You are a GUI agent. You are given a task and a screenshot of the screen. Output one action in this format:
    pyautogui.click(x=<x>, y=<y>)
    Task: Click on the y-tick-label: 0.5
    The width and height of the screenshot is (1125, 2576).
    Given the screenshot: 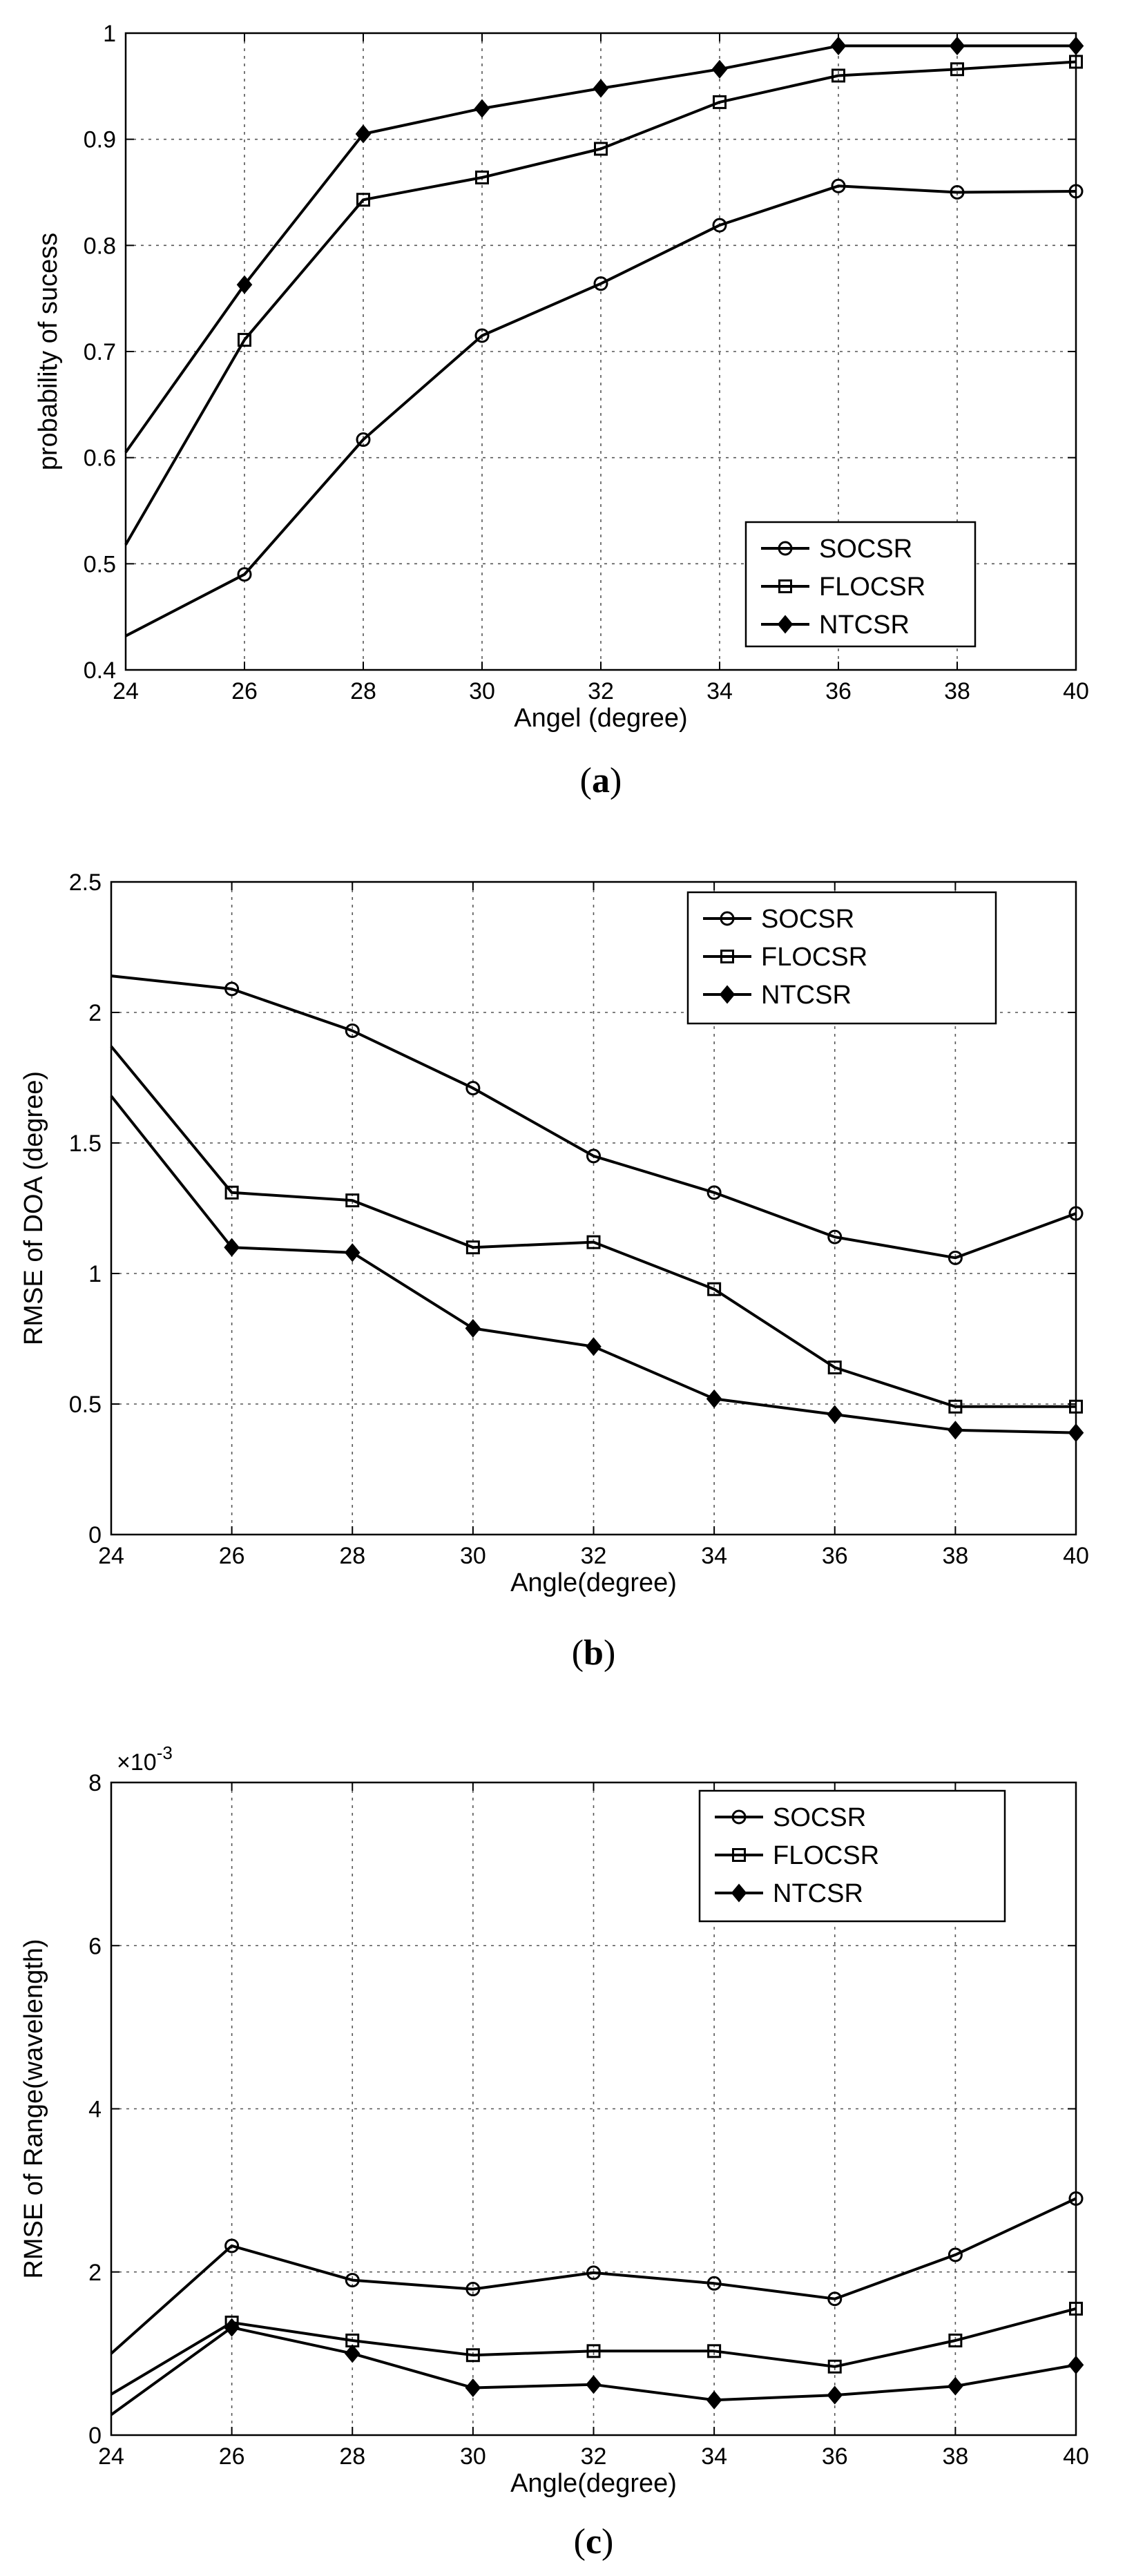 What is the action you would take?
    pyautogui.click(x=85, y=1405)
    